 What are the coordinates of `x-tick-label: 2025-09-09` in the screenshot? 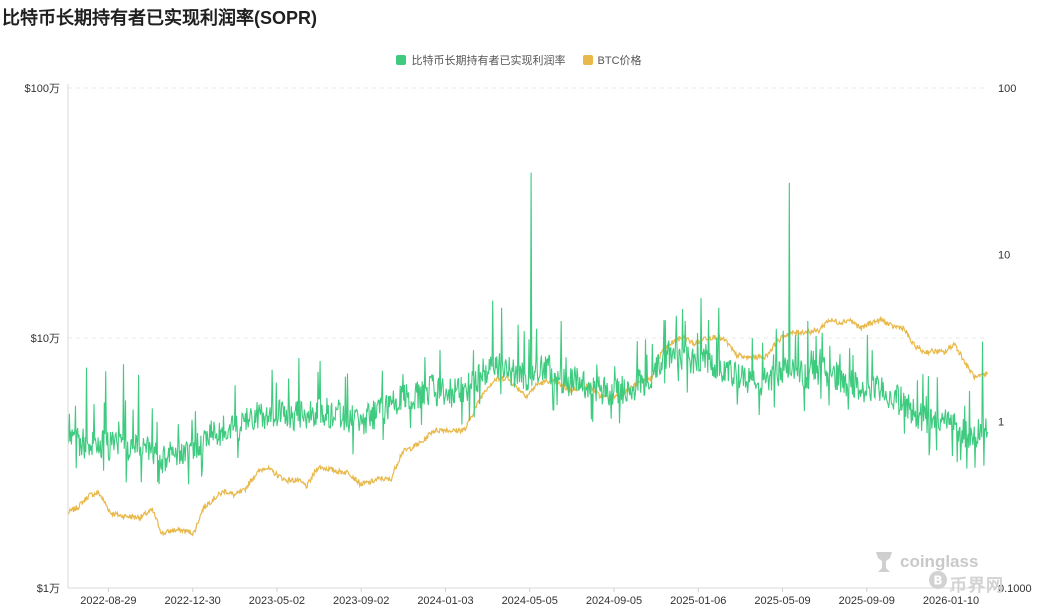 It's located at (867, 601).